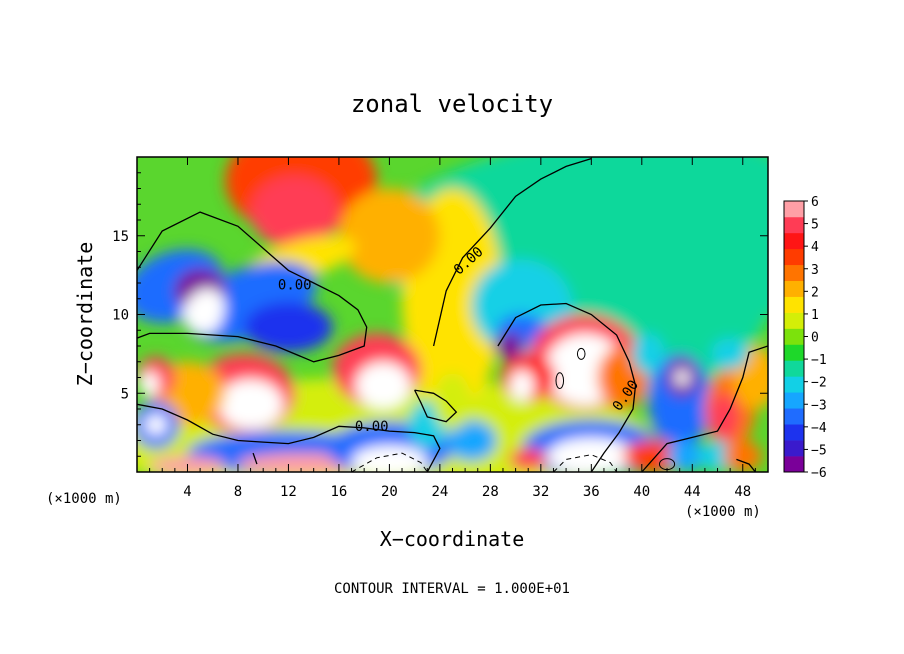 This screenshot has height=654, width=904. I want to click on x-tick-label-9: 40, so click(641, 492).